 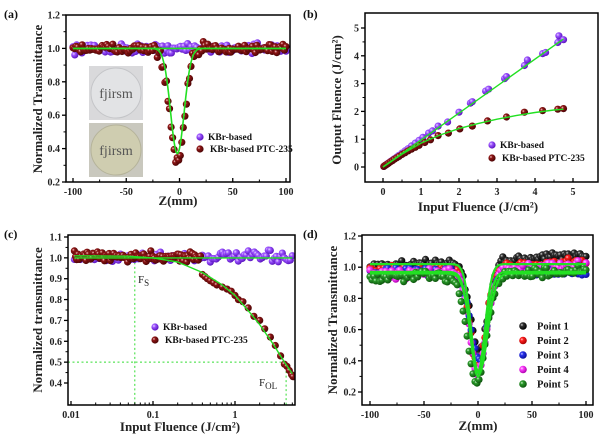 I want to click on x-tick-label: 1, so click(x=235, y=415).